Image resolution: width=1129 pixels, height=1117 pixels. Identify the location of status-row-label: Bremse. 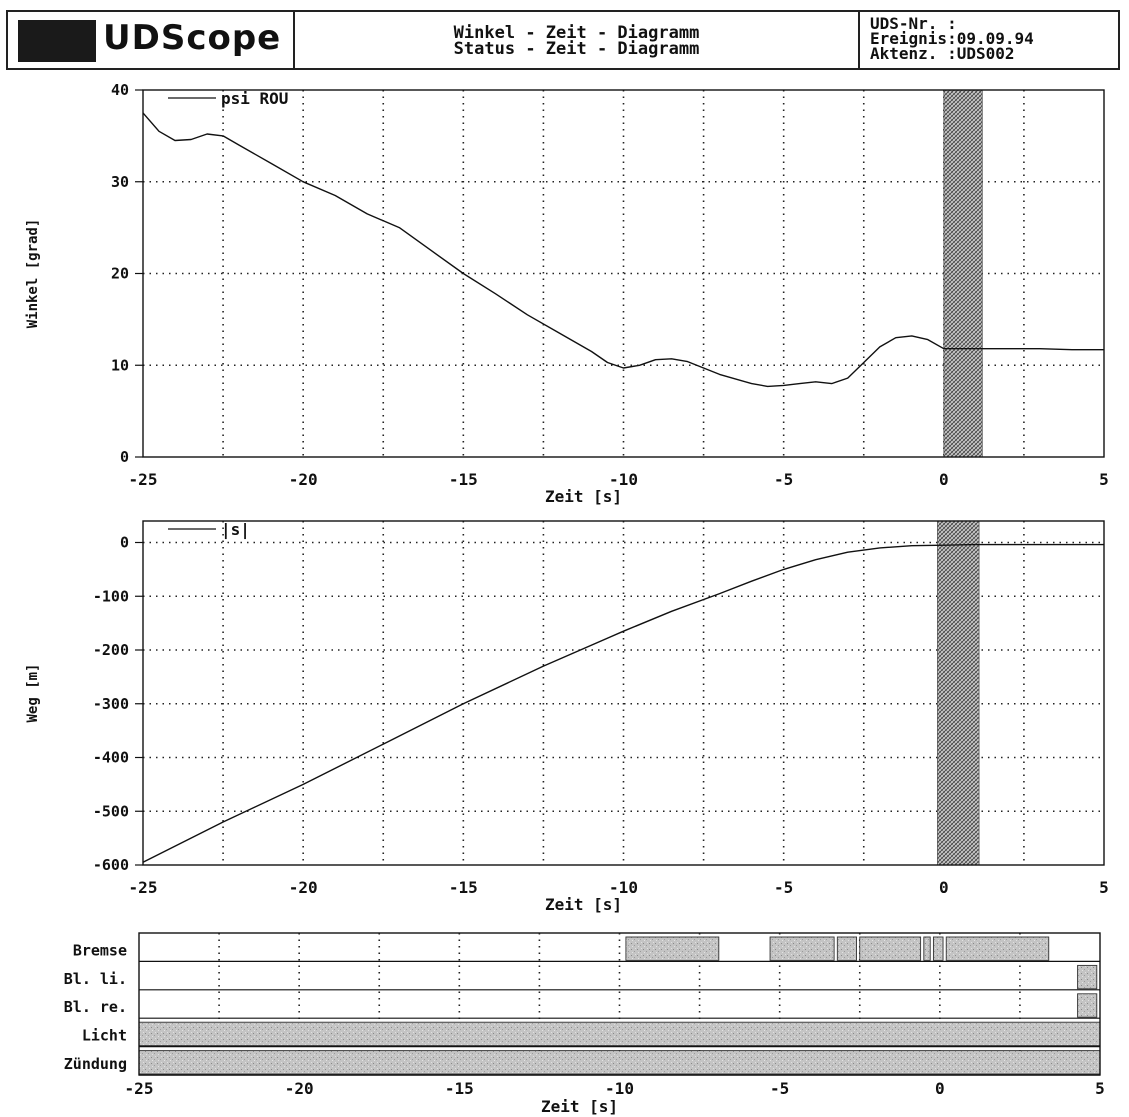
(100, 950).